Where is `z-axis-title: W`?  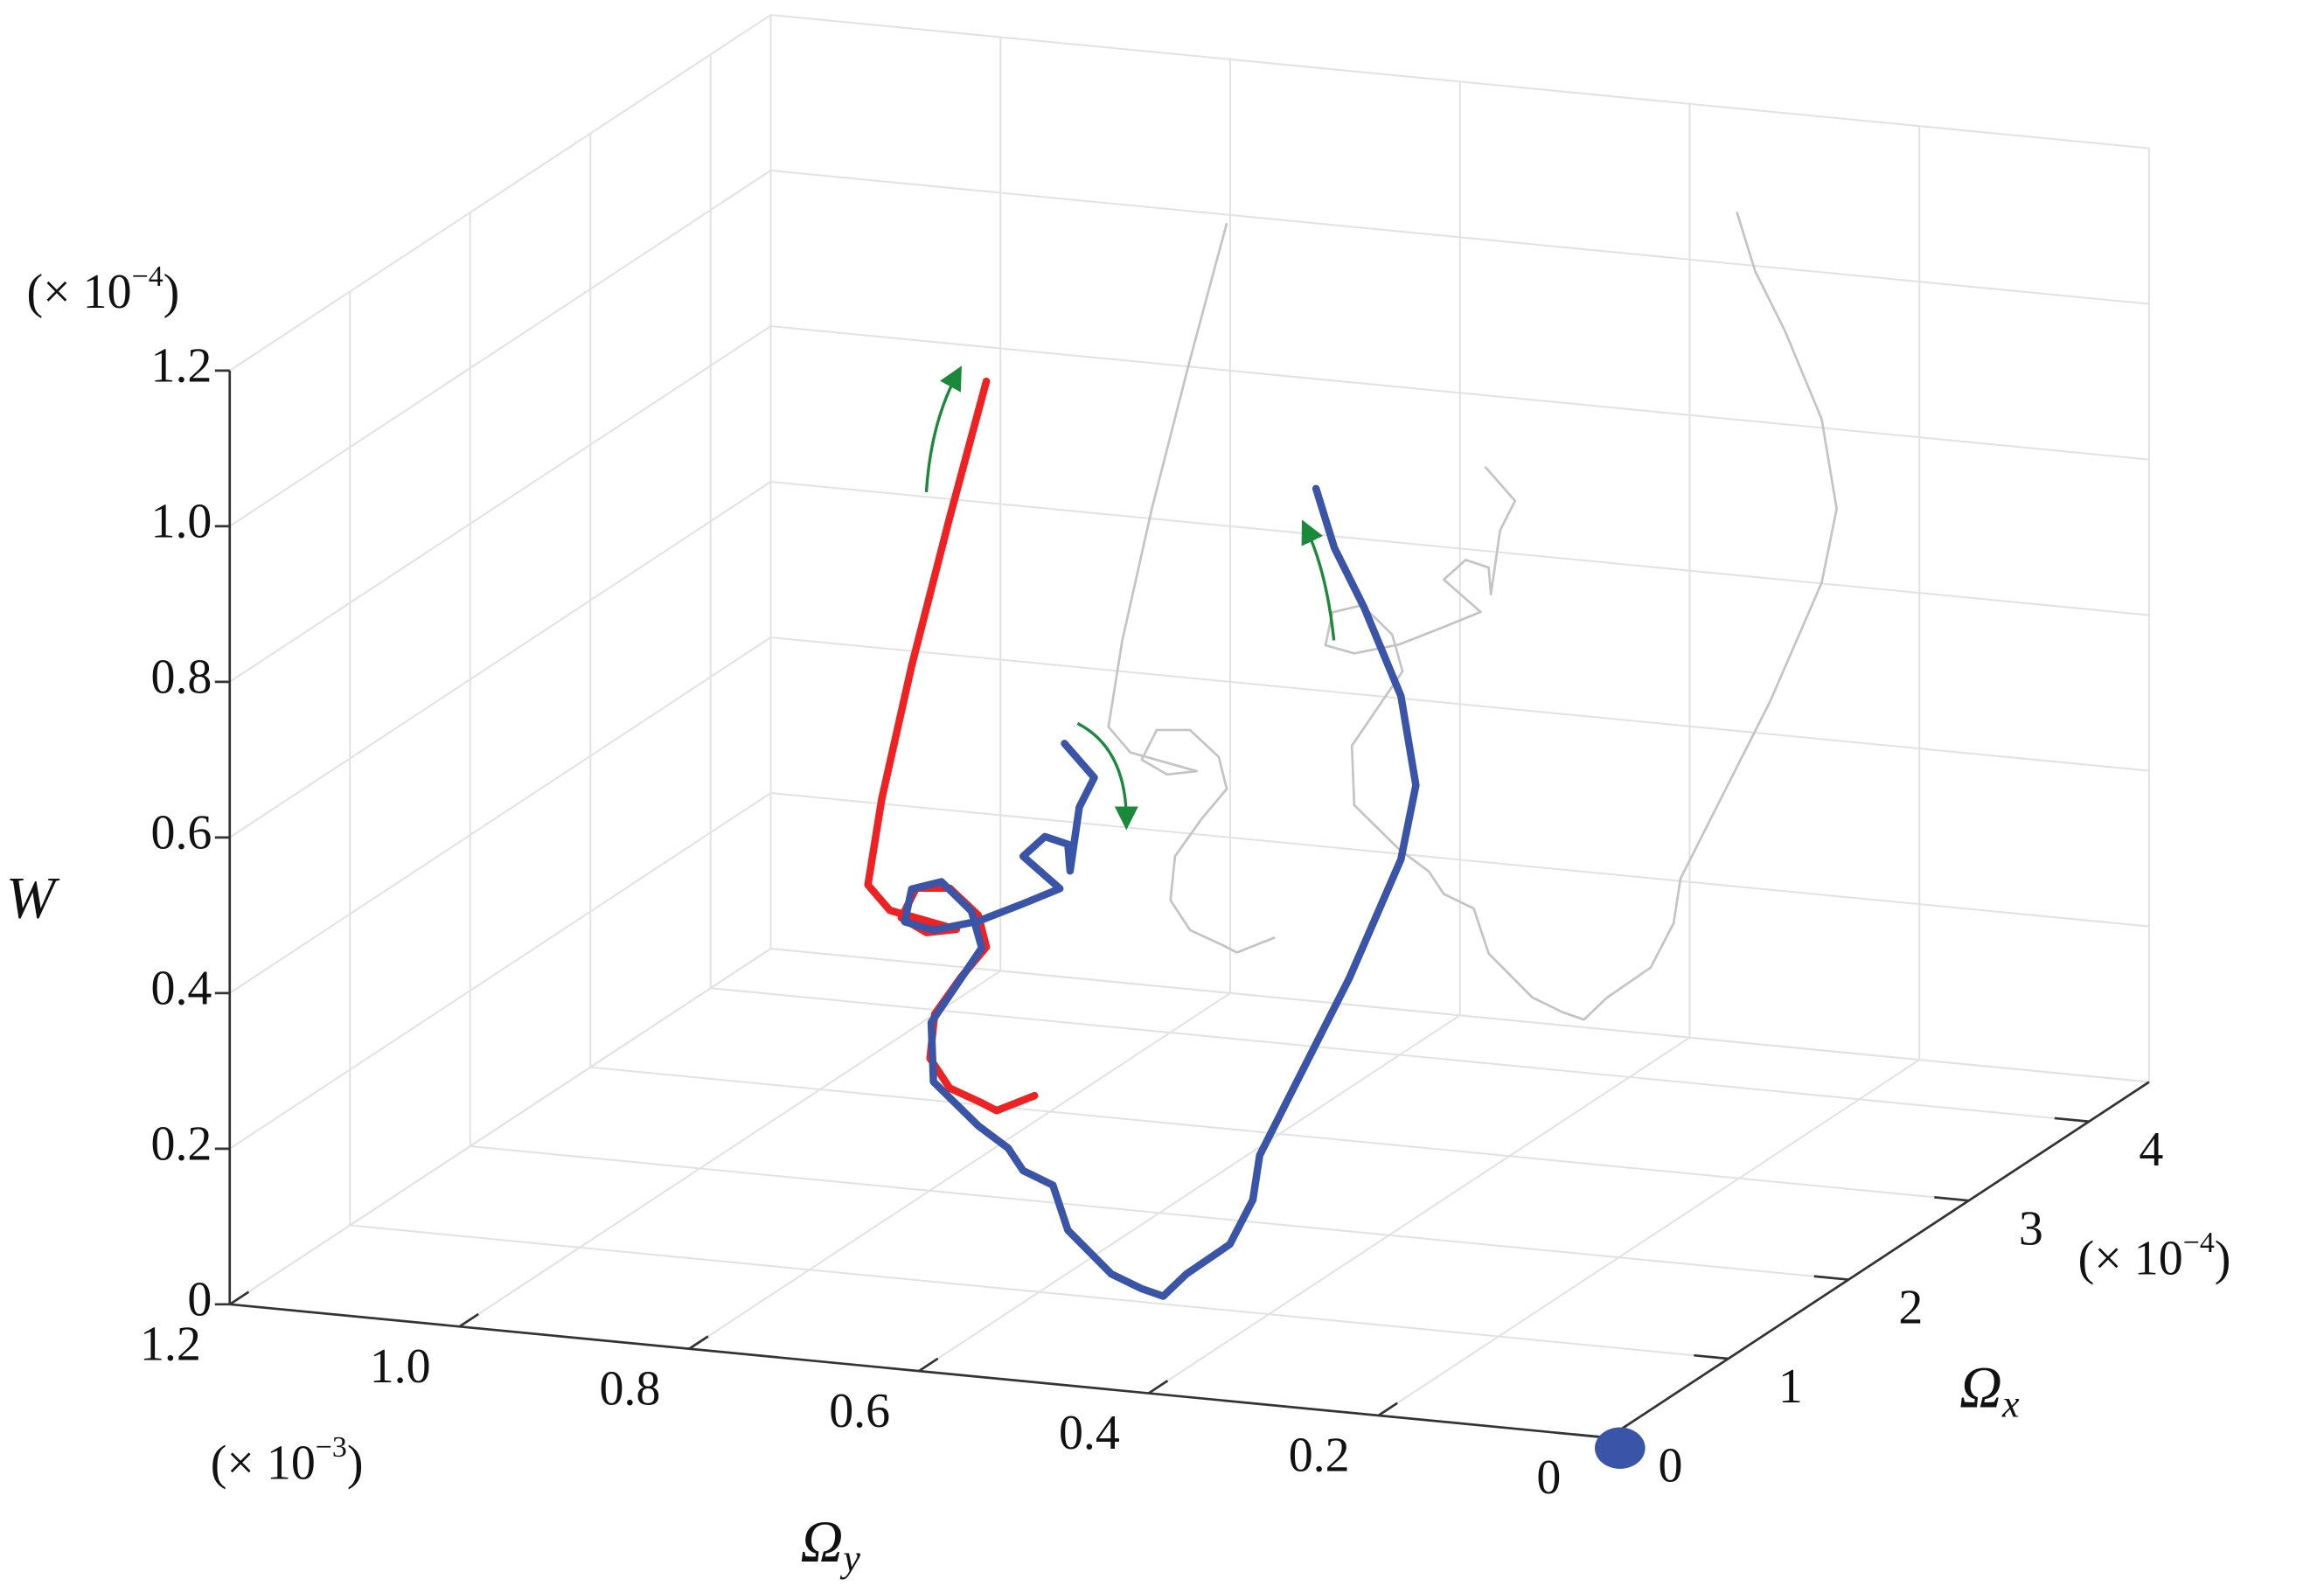 z-axis-title: W is located at coordinates (33, 898).